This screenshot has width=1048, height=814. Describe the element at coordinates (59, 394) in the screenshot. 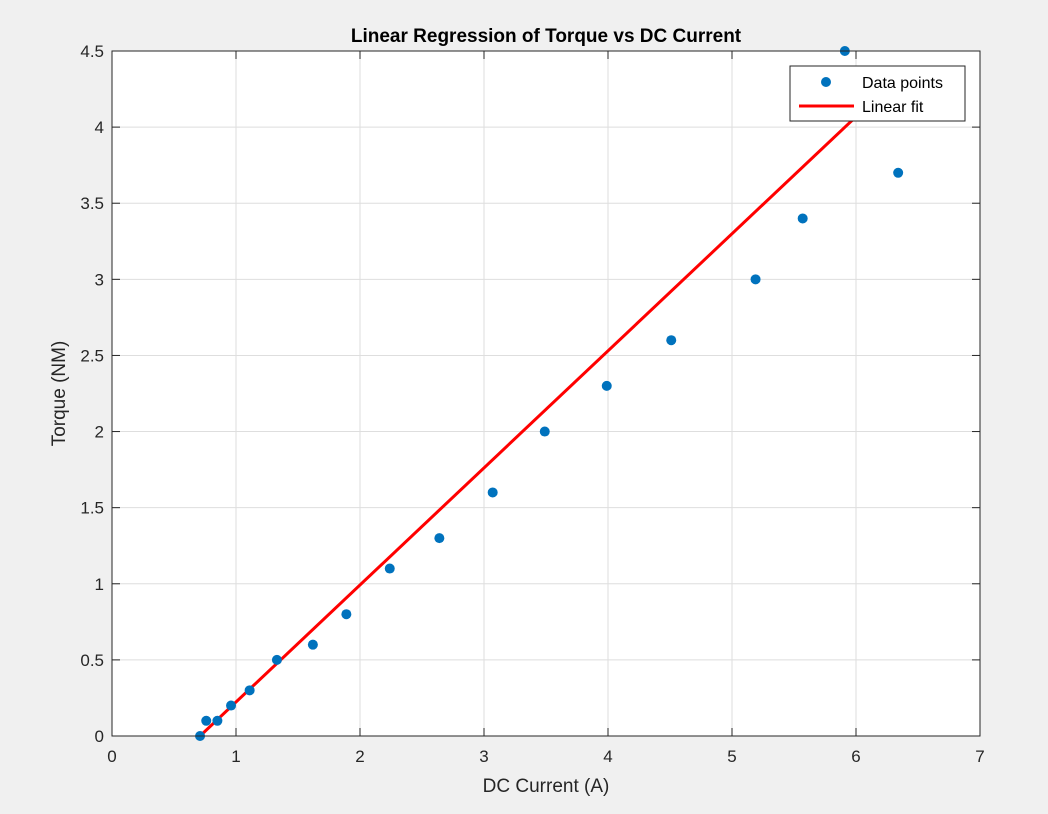

I see `y-axis-label: Torque (NM)` at that location.